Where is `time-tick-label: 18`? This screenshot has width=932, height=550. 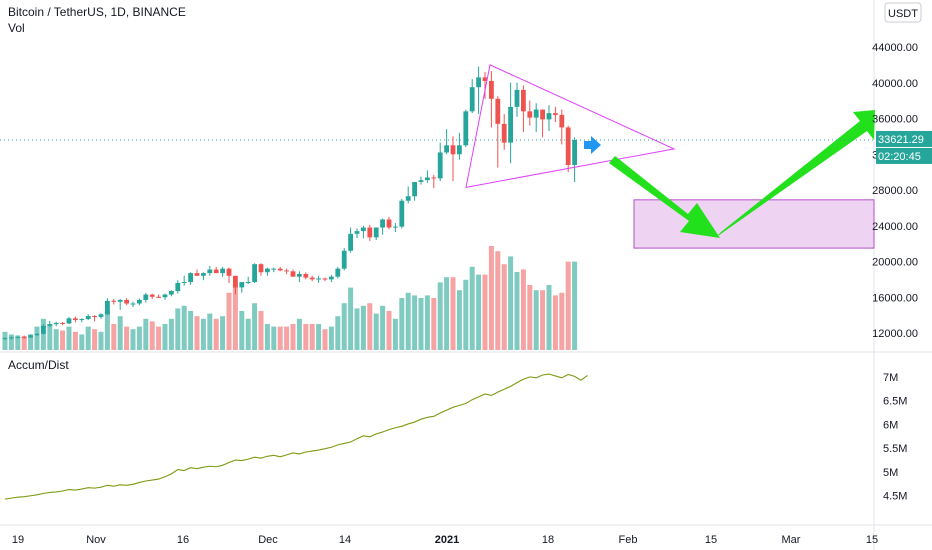 time-tick-label: 18 is located at coordinates (548, 540).